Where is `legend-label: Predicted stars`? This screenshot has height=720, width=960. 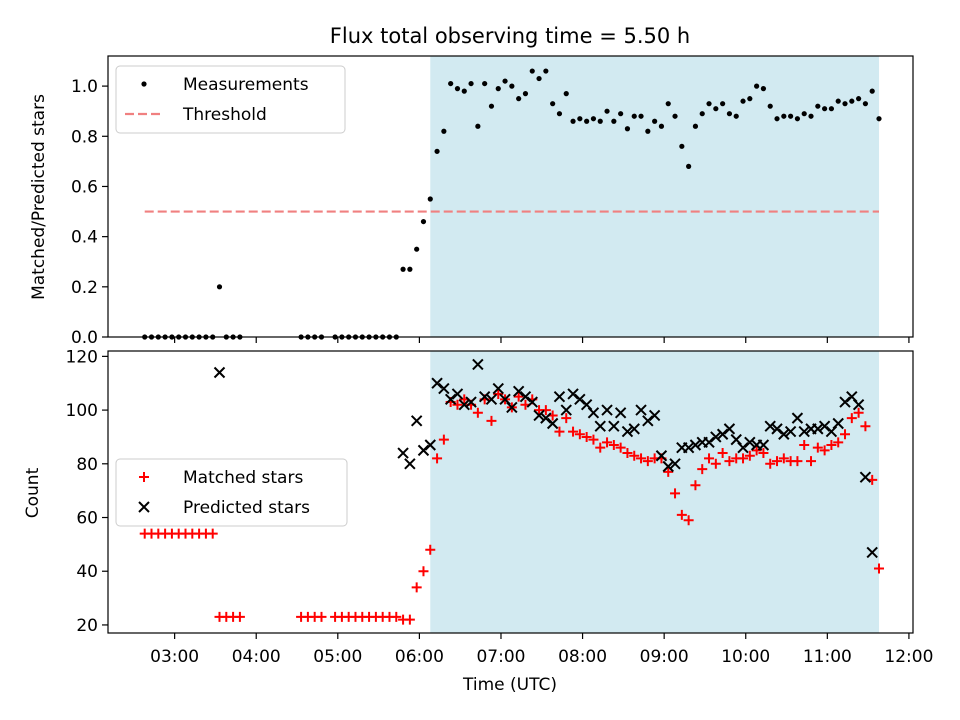 legend-label: Predicted stars is located at coordinates (246, 508).